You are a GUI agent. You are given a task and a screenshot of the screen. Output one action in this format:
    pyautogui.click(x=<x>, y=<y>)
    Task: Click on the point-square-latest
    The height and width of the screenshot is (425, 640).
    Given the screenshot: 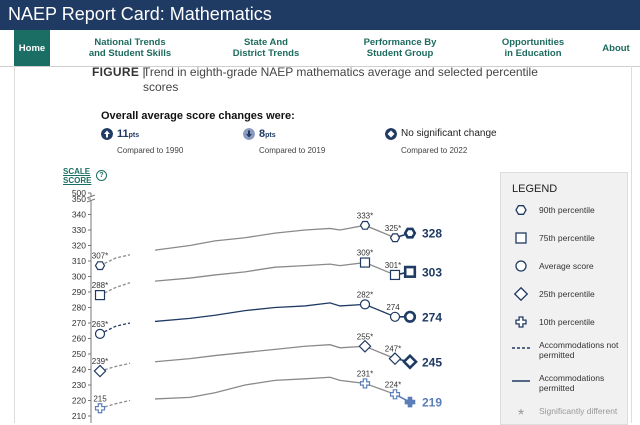 What is the action you would take?
    pyautogui.click(x=410, y=271)
    